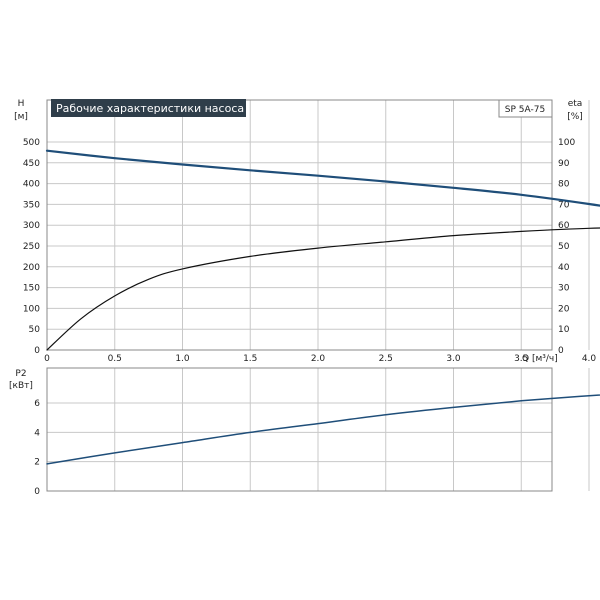  I want to click on y2-tick-label: 70, so click(564, 205).